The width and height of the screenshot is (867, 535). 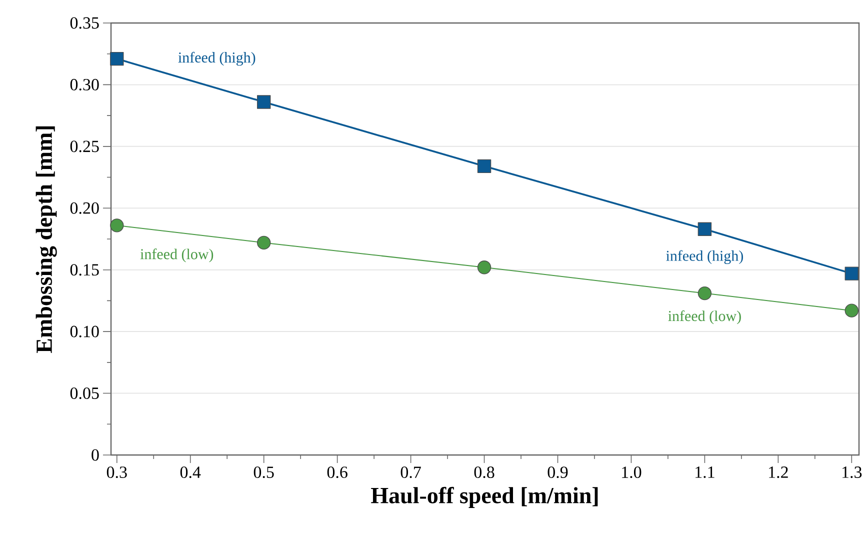 What do you see at coordinates (778, 472) in the screenshot?
I see `x-tick-label: 1.2` at bounding box center [778, 472].